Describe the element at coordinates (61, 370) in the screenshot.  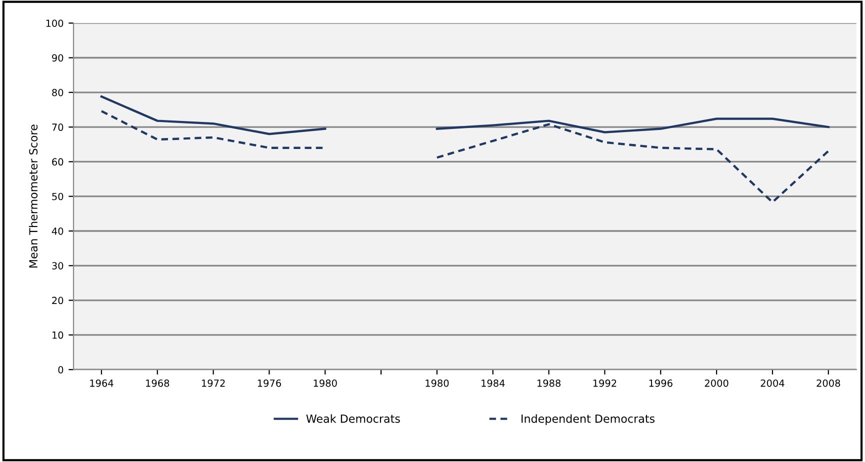
I see `y-tick-label: 0` at that location.